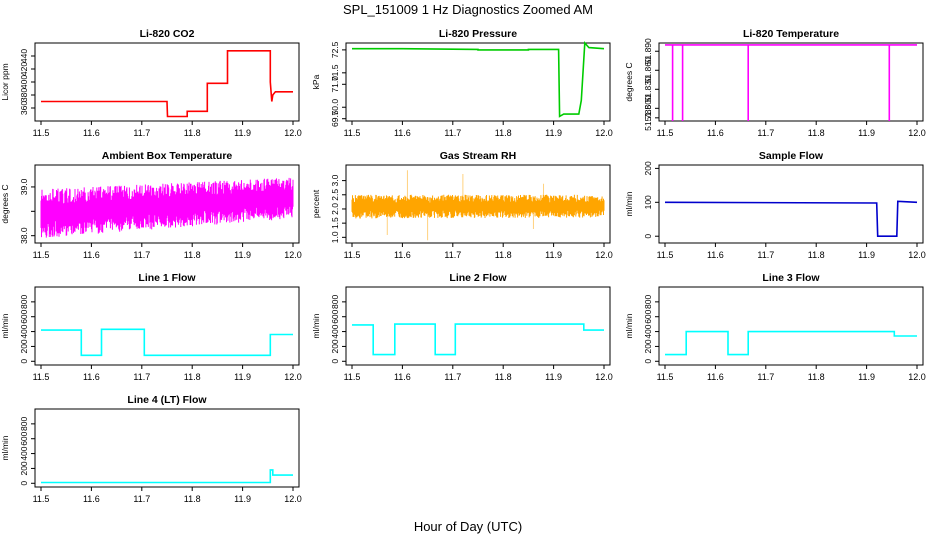  What do you see at coordinates (648, 108) in the screenshot?
I see `y-tick-label: 51.800` at bounding box center [648, 108].